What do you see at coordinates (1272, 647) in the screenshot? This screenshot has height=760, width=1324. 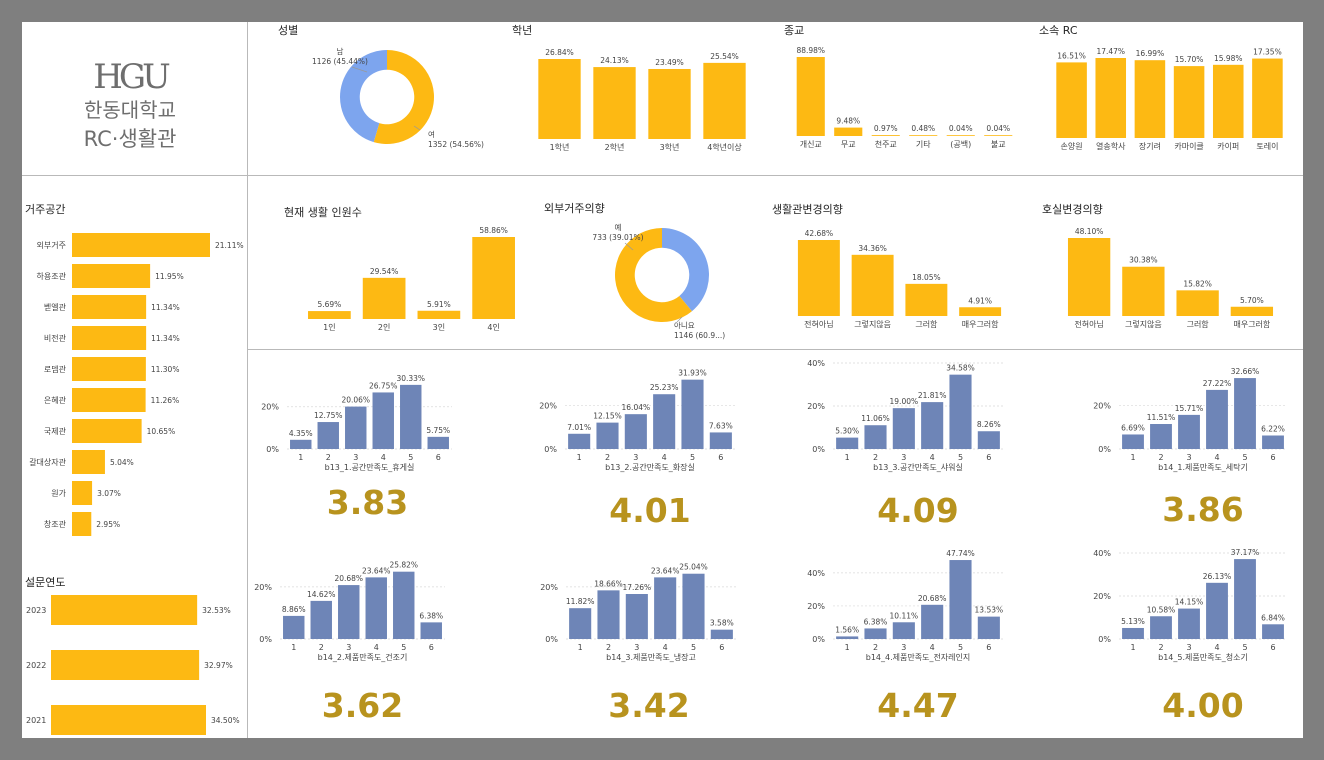 I see `b14_5-category-label-5: 6` at bounding box center [1272, 647].